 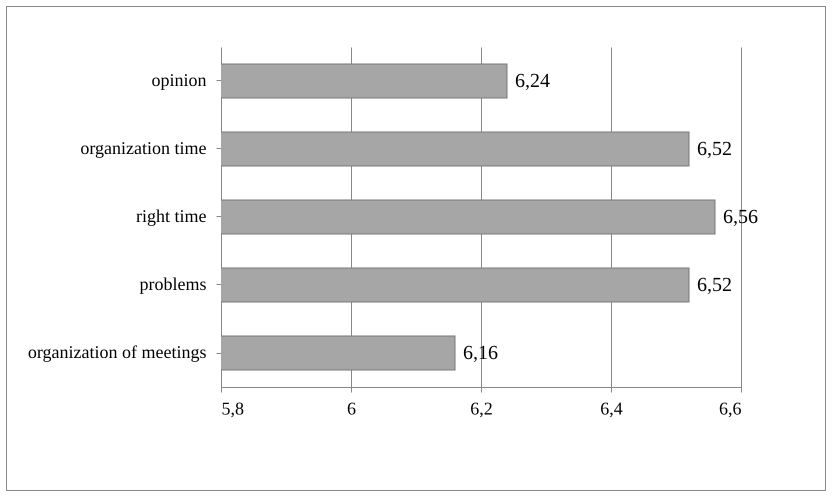 I want to click on x-tick-label: 6,2, so click(x=481, y=408).